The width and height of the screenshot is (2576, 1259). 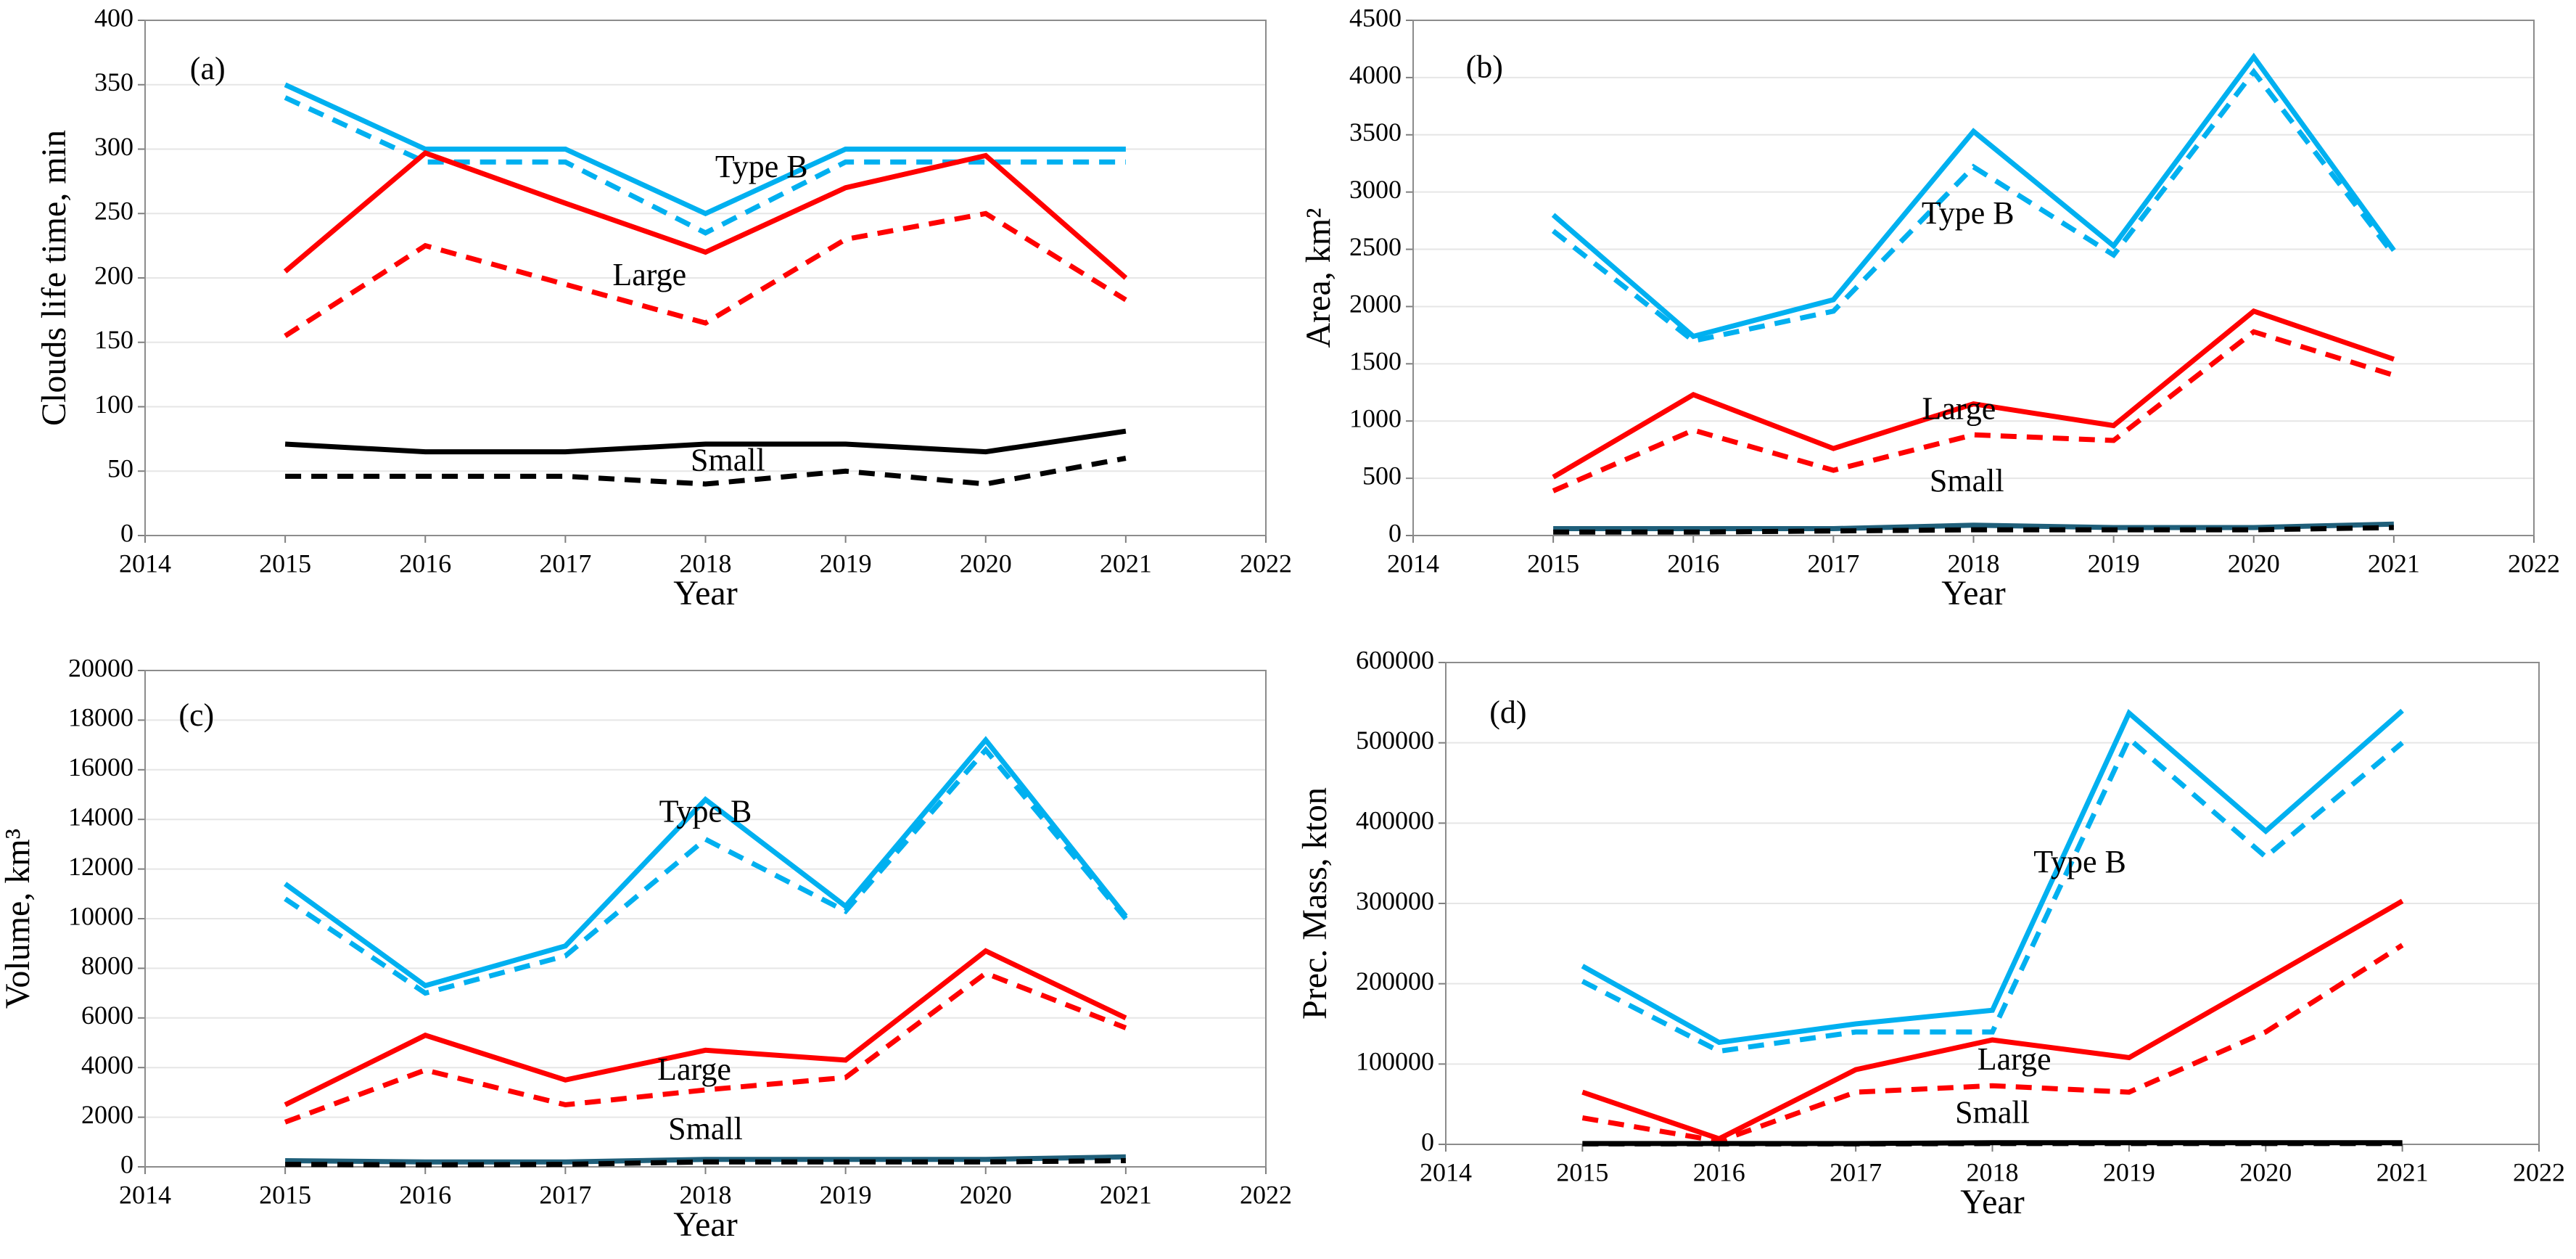 What do you see at coordinates (120, 468) in the screenshot?
I see `y-tick-label: 50` at bounding box center [120, 468].